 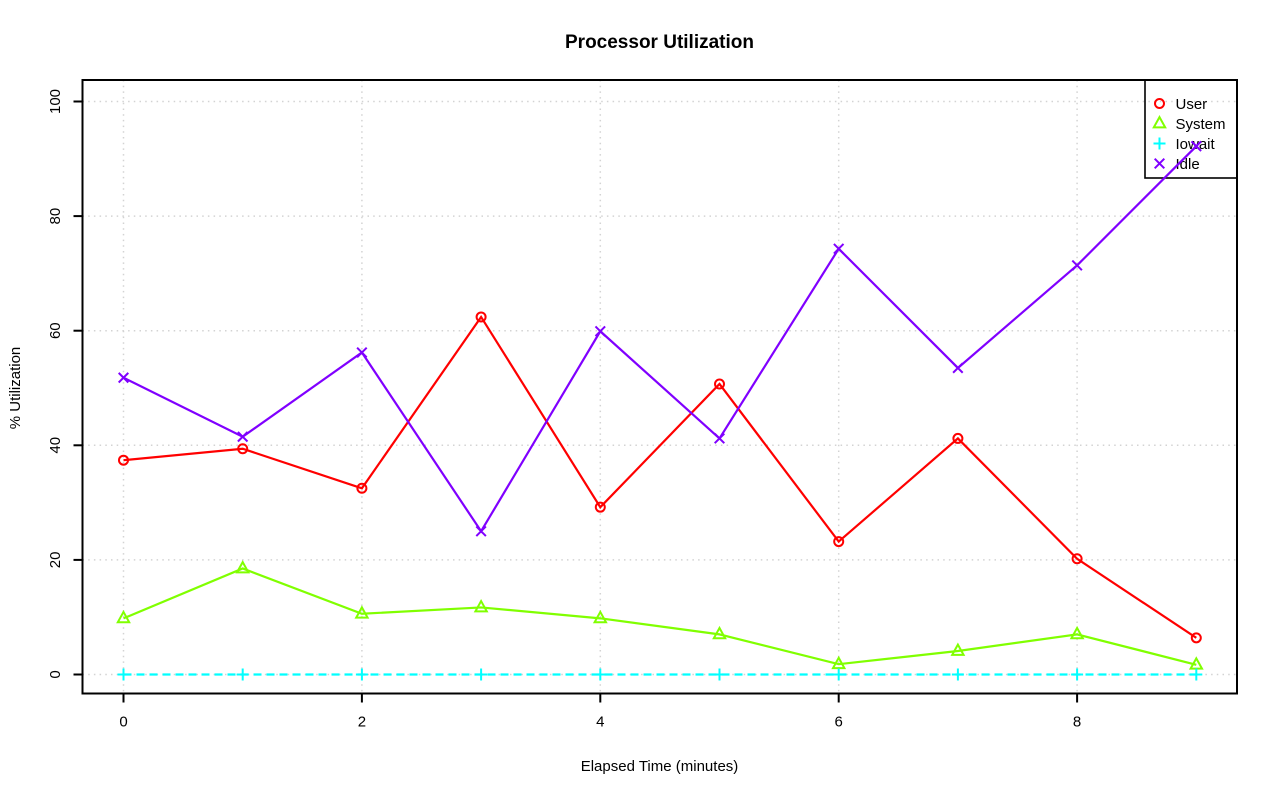 I want to click on x-axis-label: Elapsed Time (minutes), so click(x=660, y=766).